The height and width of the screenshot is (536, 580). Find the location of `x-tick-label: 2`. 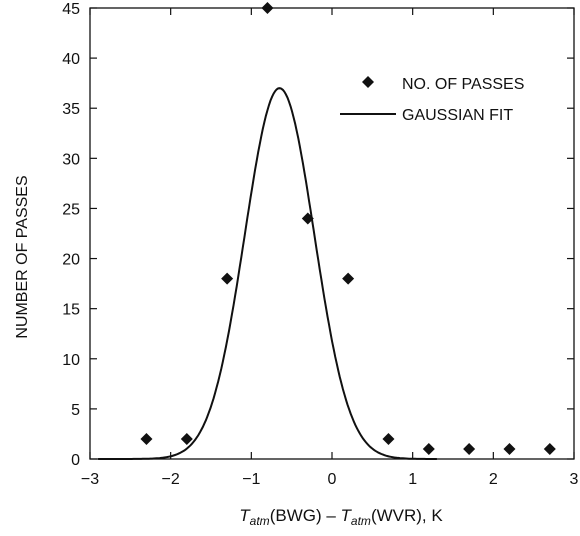

x-tick-label: 2 is located at coordinates (493, 479).